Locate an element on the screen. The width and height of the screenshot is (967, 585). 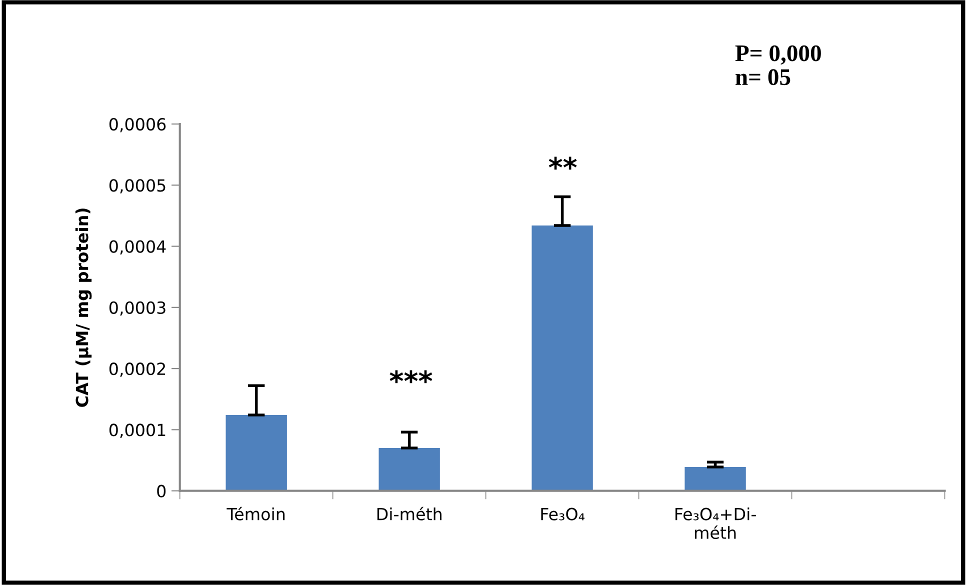
y-axis-title: CAT (µM/ mg protein) is located at coordinates (83, 307).